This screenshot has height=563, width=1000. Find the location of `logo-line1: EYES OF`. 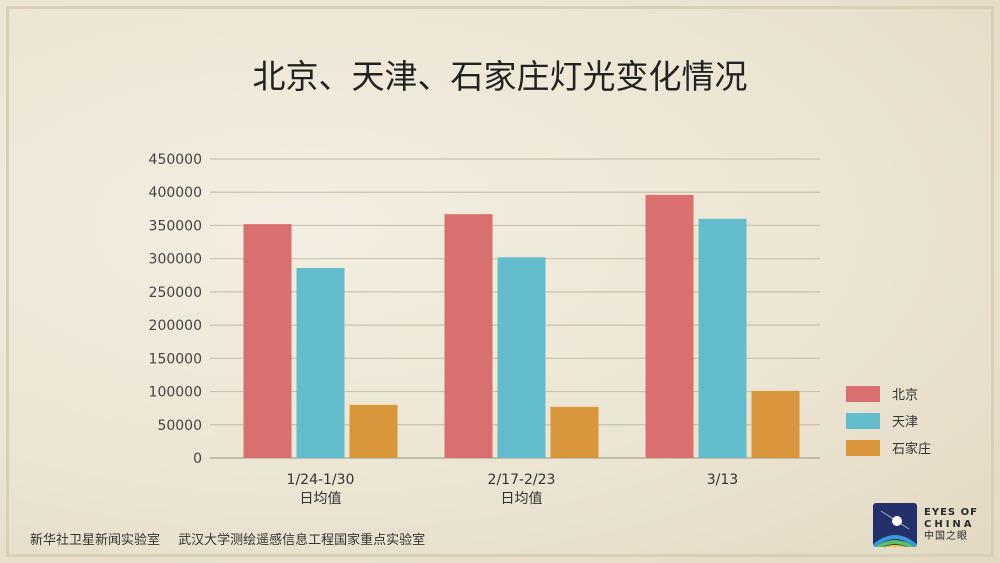

logo-line1: EYES OF is located at coordinates (951, 512).